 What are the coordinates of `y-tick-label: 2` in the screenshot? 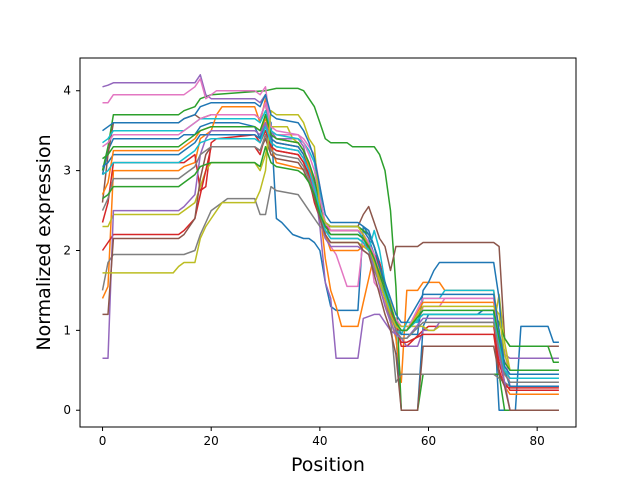 It's located at (67, 250).